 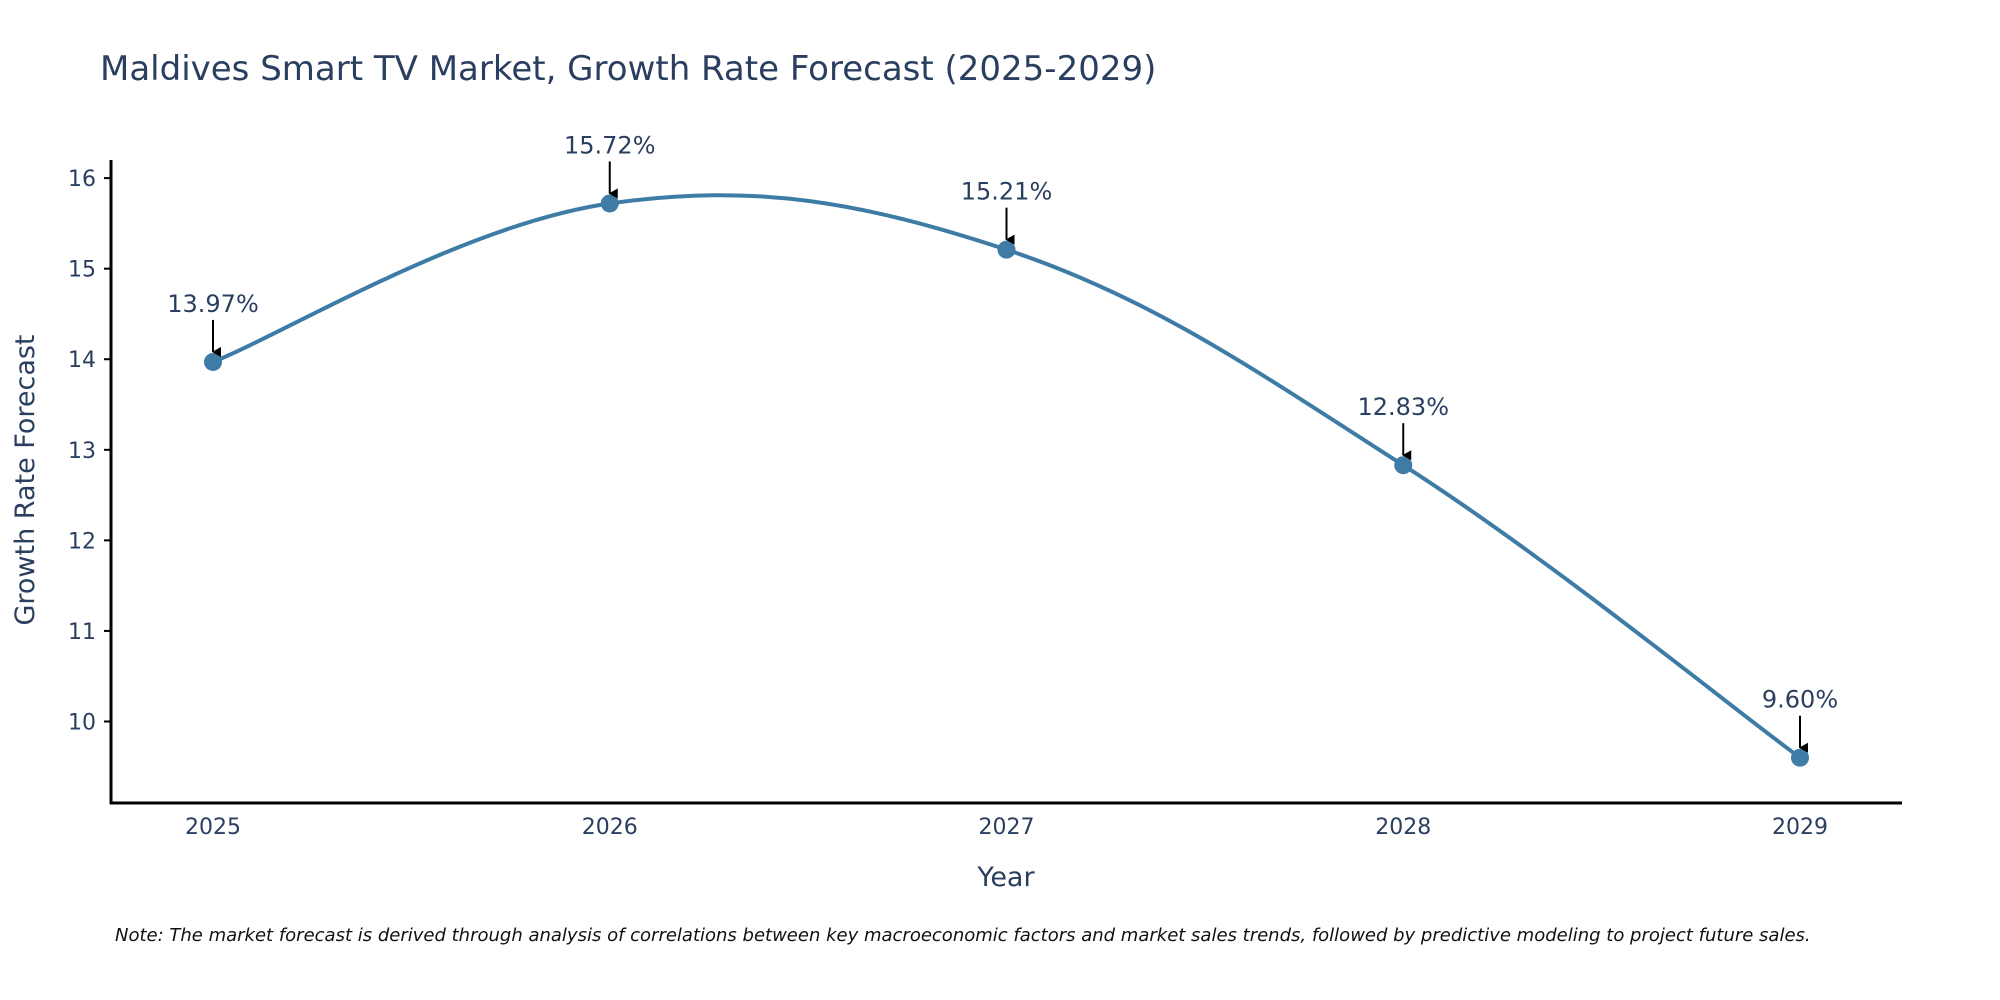 I want to click on x-axis-ticks: 2025 2026 2027 2028 2029, so click(x=1006, y=827).